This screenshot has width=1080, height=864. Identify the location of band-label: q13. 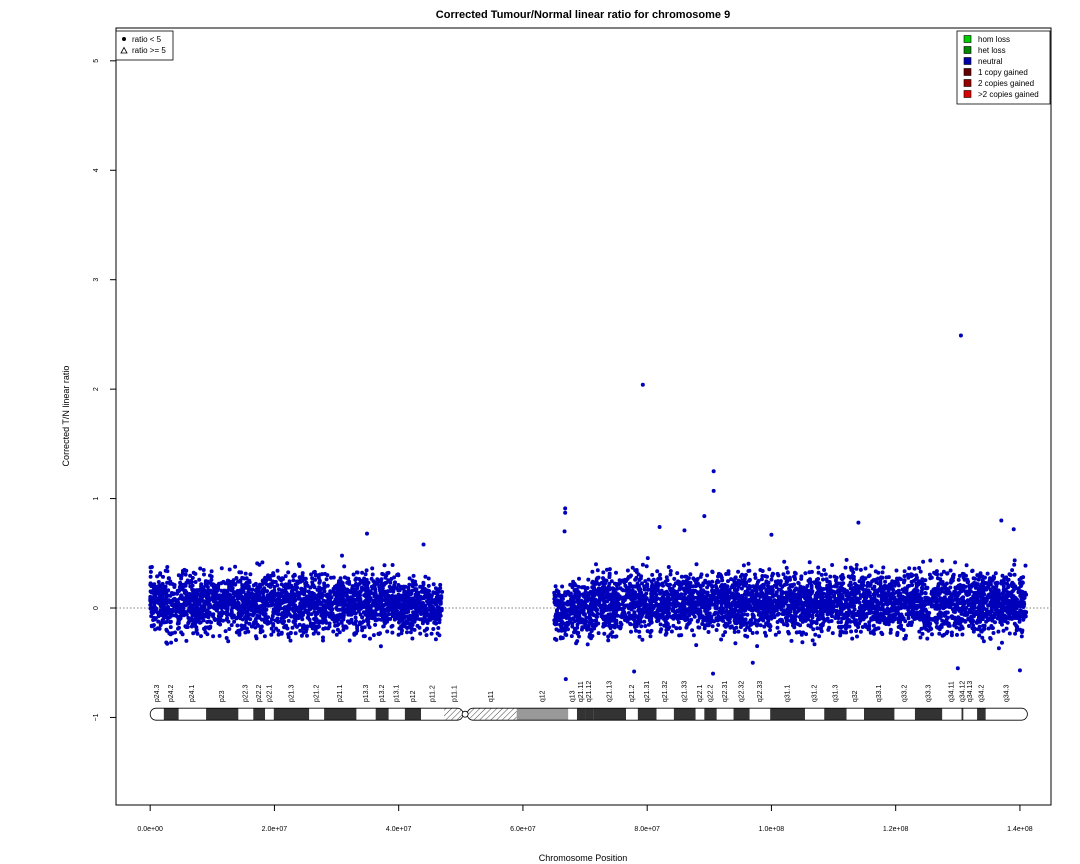
(572, 696).